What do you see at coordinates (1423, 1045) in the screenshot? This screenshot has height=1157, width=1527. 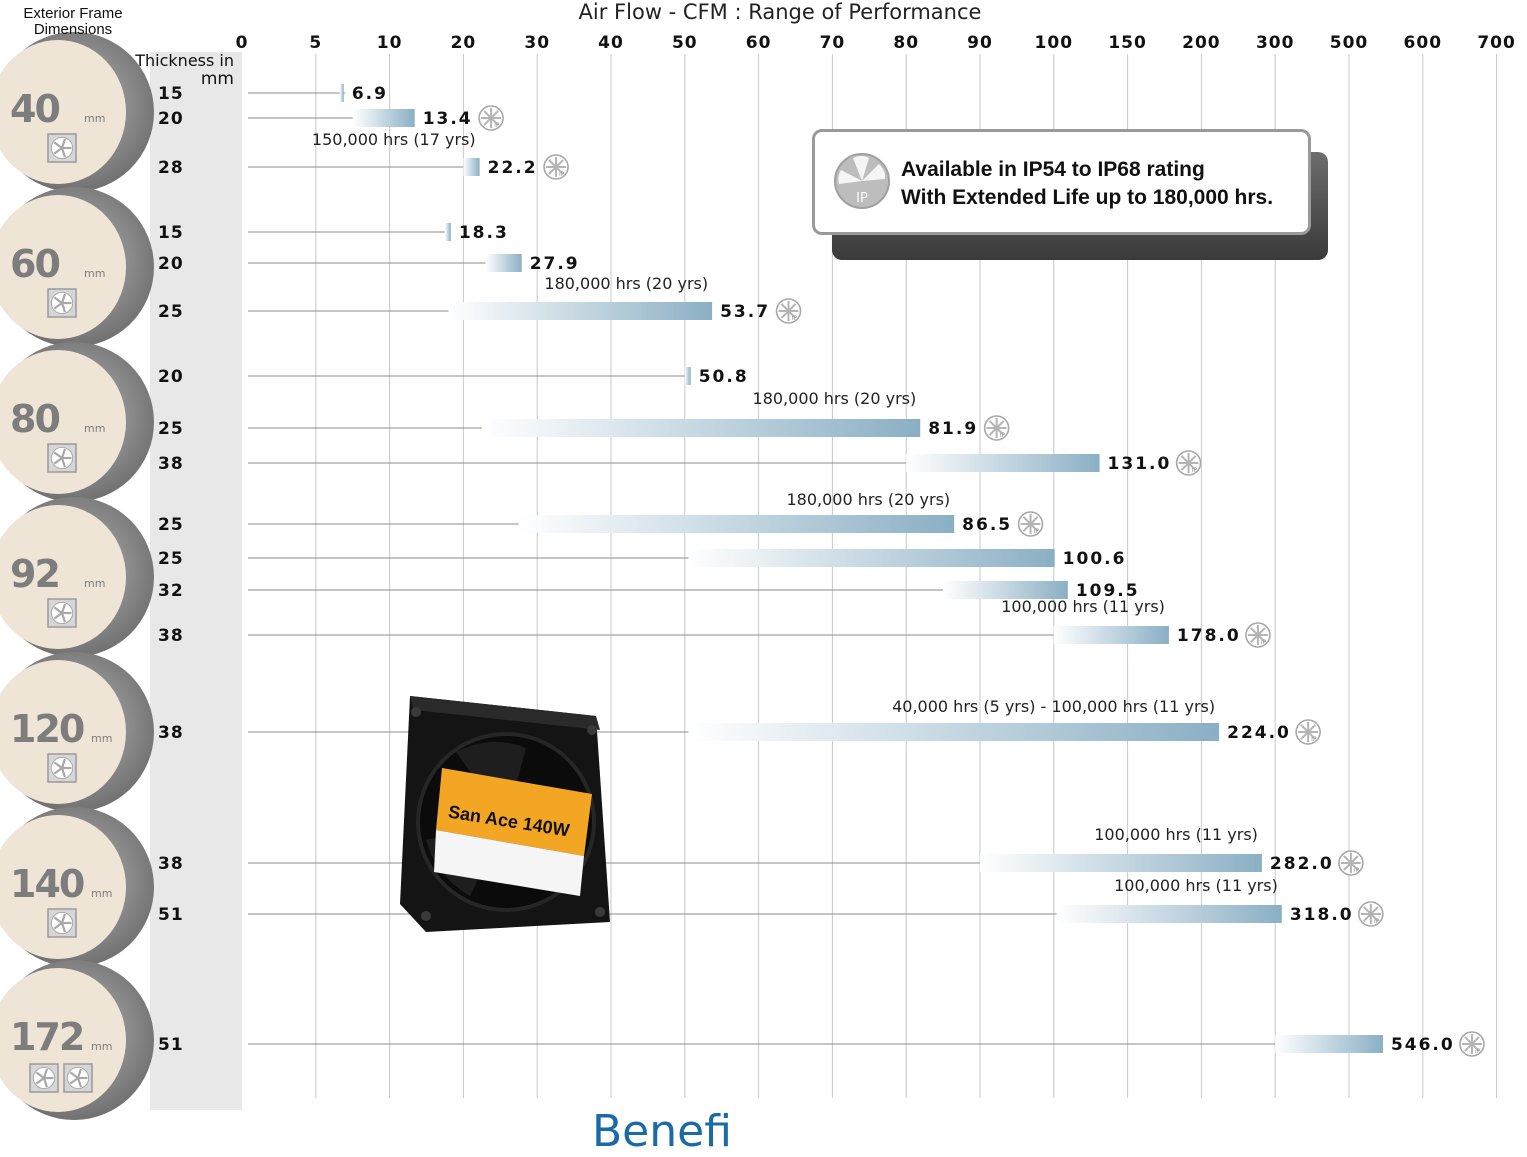 I see `max-airflow-label: 546.0` at bounding box center [1423, 1045].